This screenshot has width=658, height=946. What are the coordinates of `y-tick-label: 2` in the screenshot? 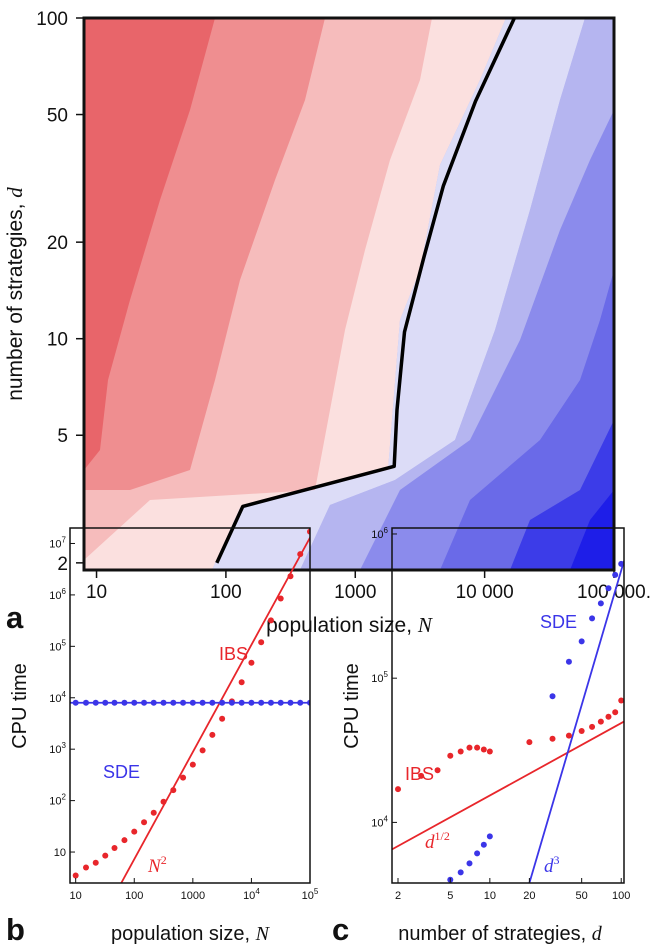 It's located at (62, 564).